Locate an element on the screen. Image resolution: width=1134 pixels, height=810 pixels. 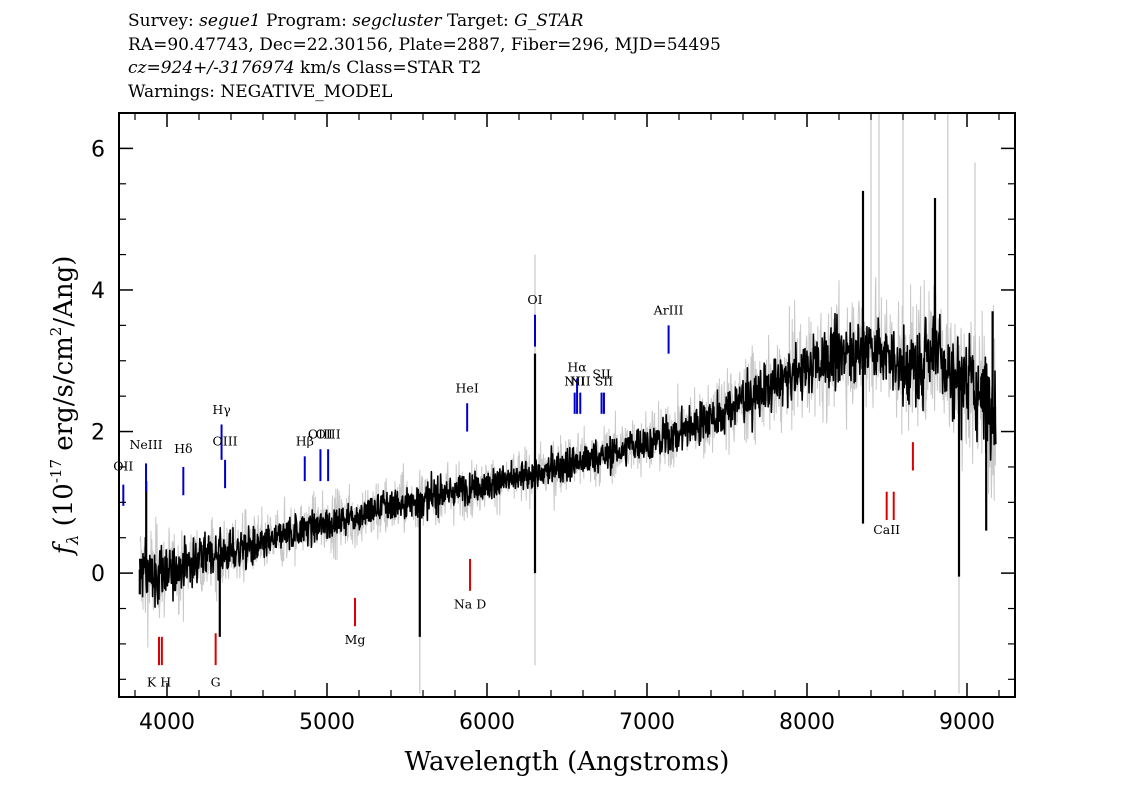
absorption-line-label: CaII is located at coordinates (886, 529).